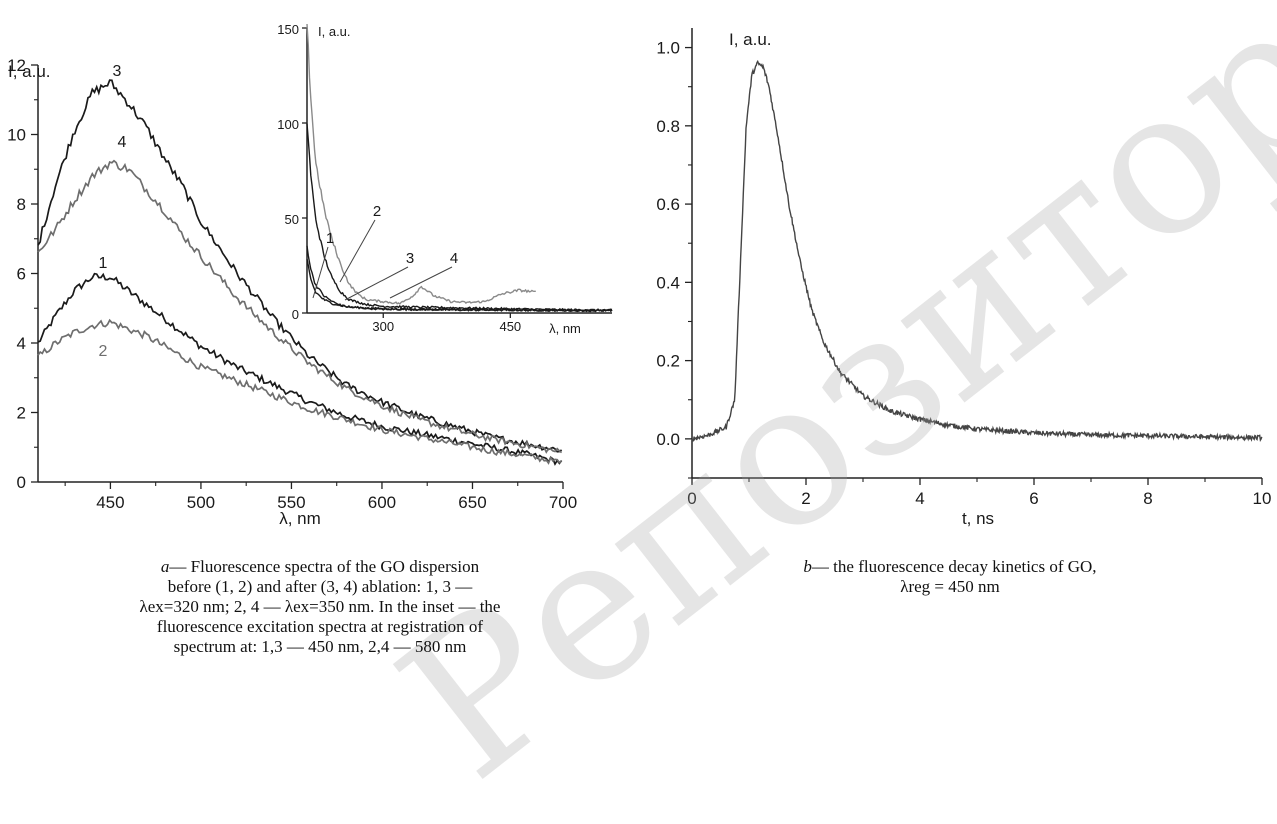  Describe the element at coordinates (300, 518) in the screenshot. I see `chart-a-x-axis-label: λ, nm` at that location.